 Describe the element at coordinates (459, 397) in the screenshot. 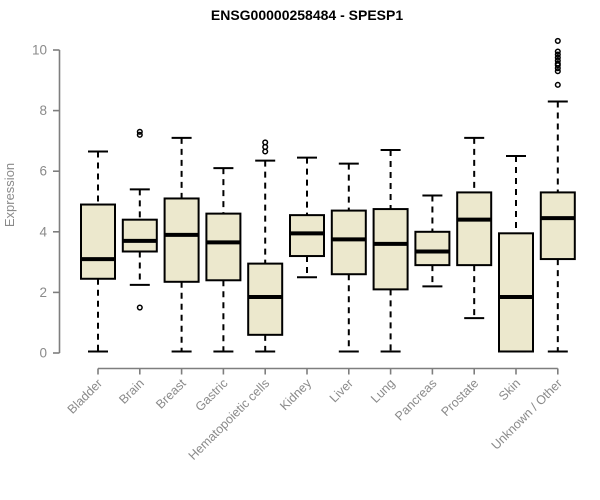

I see `x-tick-label: Prostate` at that location.